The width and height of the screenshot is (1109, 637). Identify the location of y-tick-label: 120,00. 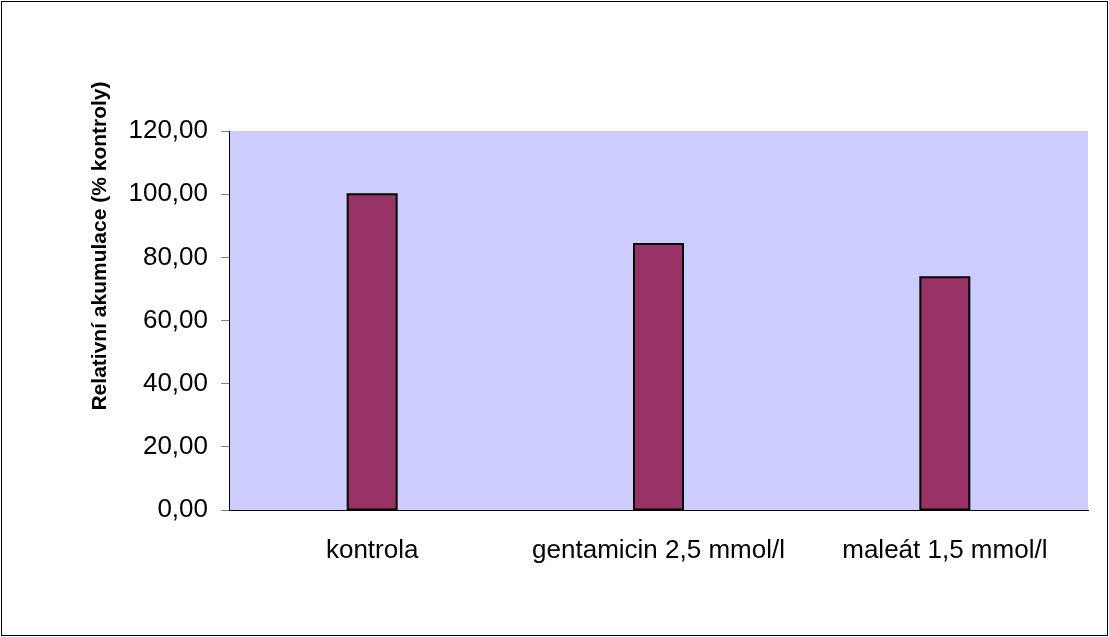
(168, 129).